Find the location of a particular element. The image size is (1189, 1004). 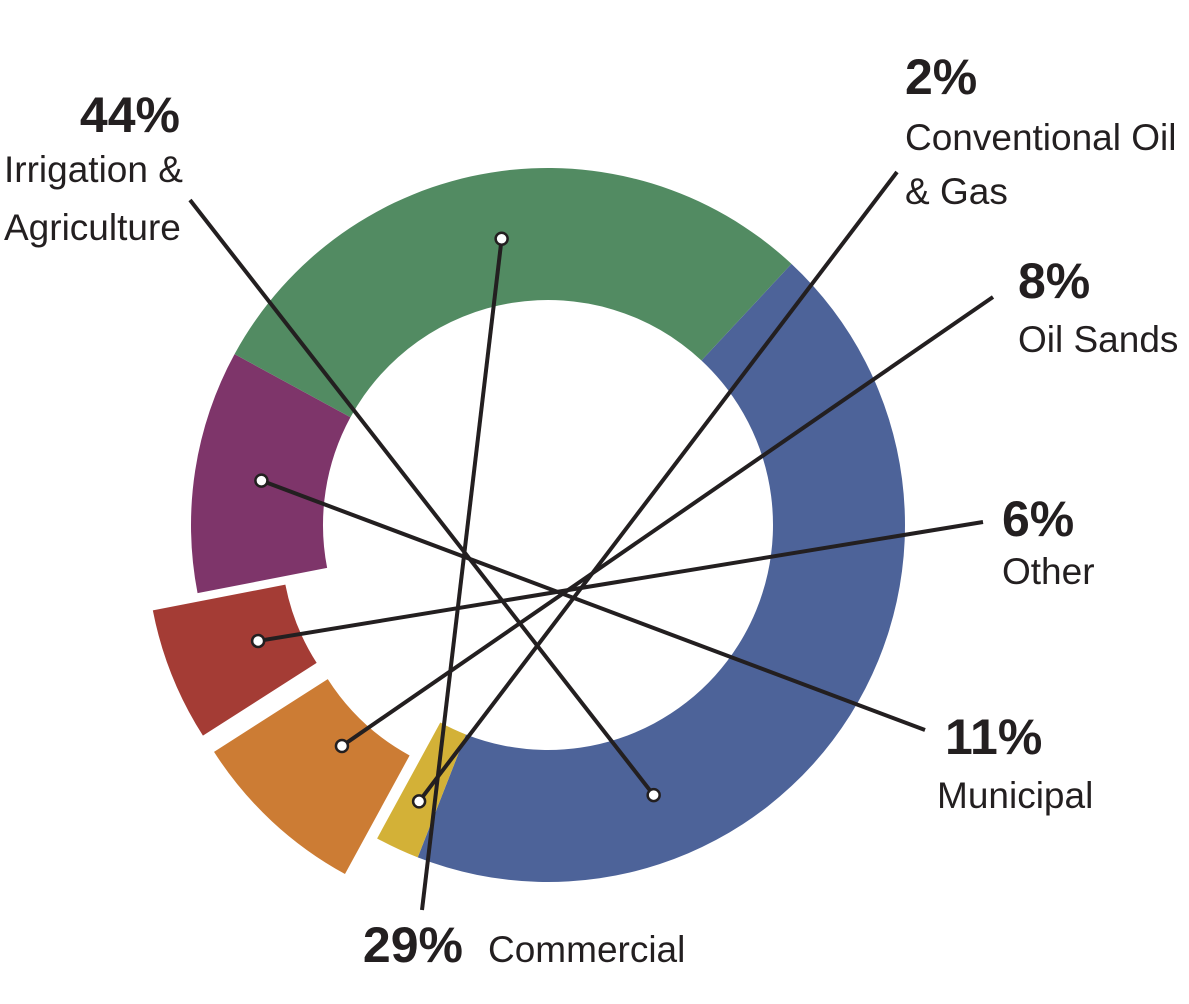

slice-value-label: 11% is located at coordinates (993, 737).